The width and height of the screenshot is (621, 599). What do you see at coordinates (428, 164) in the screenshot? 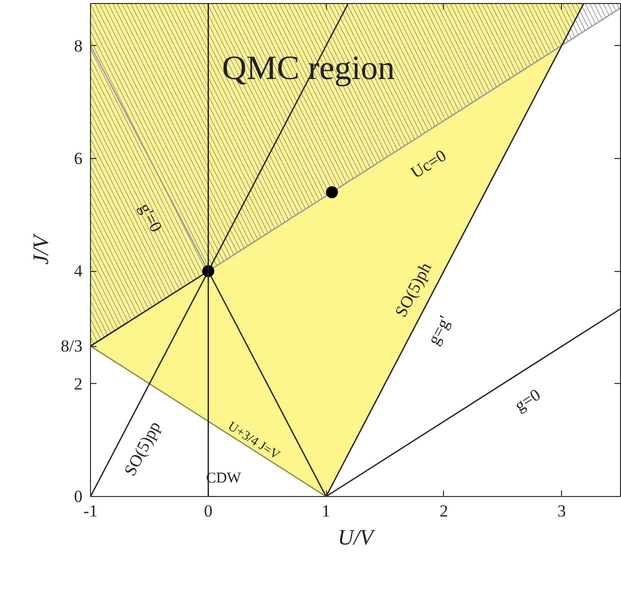
I see `annotation: Uc=0` at bounding box center [428, 164].